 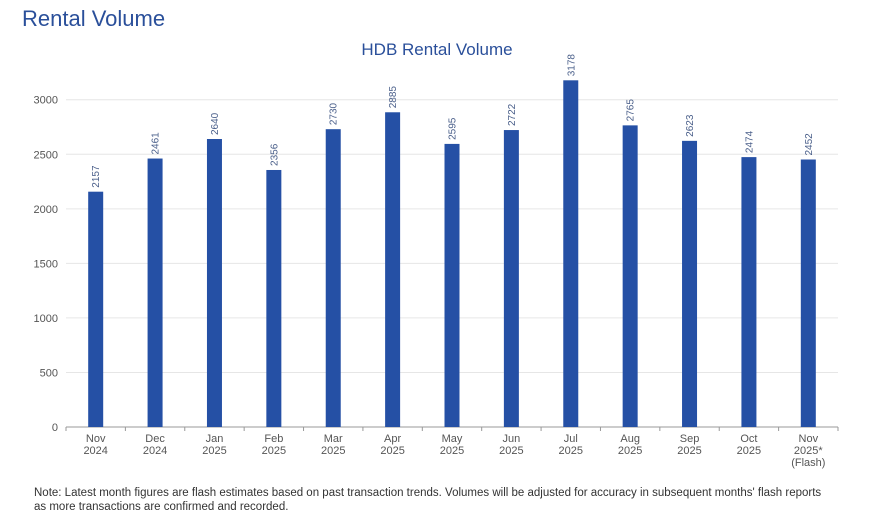 I want to click on x-tick-label: Jan 2025, so click(x=214, y=445).